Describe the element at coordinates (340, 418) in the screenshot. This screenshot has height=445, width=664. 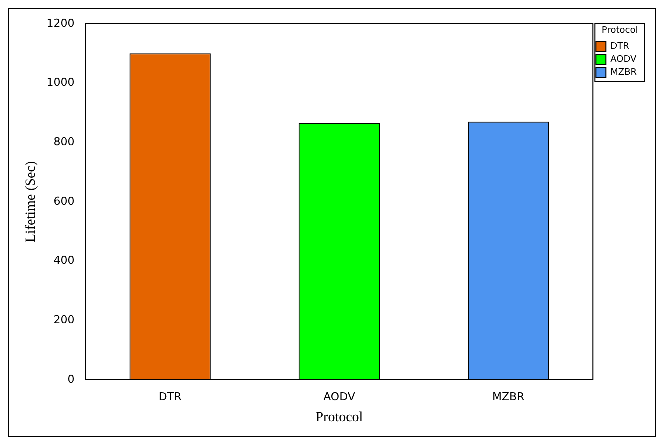
I see `x-axis-title: Protocol` at that location.